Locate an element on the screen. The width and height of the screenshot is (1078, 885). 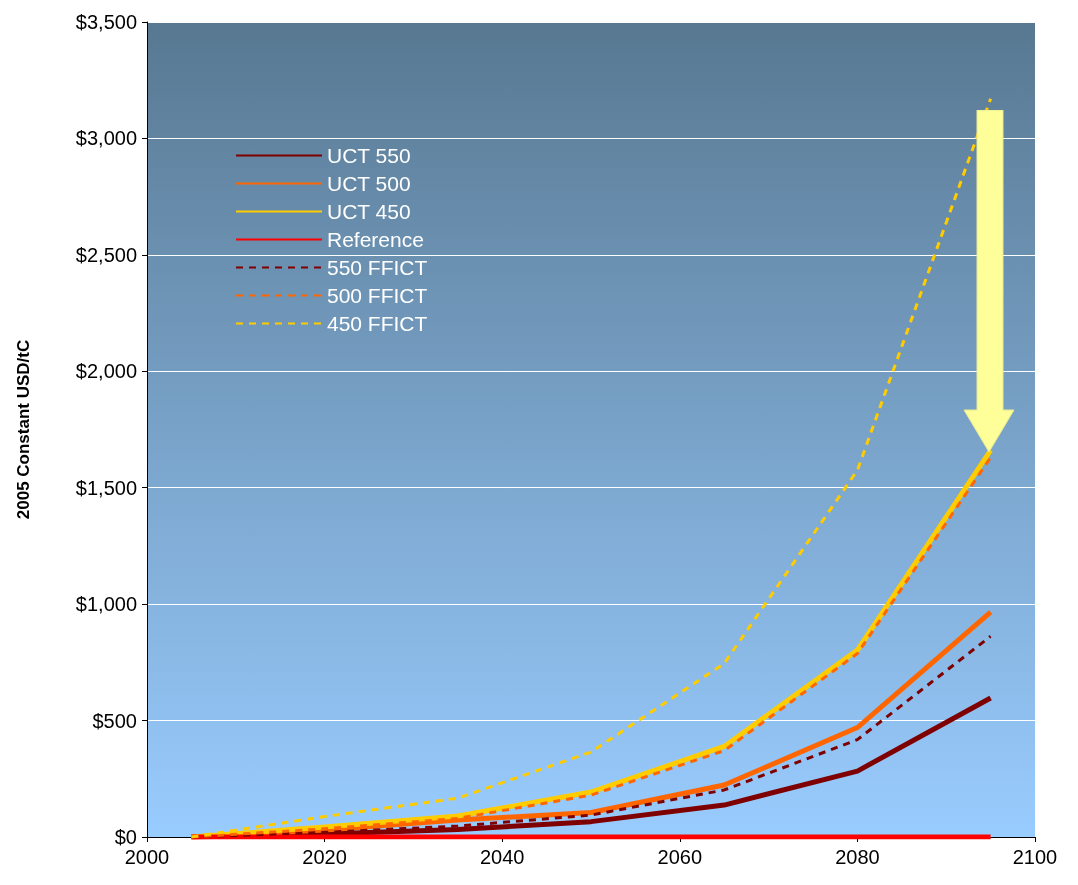
y-tick-label: $3,000 is located at coordinates (106, 138).